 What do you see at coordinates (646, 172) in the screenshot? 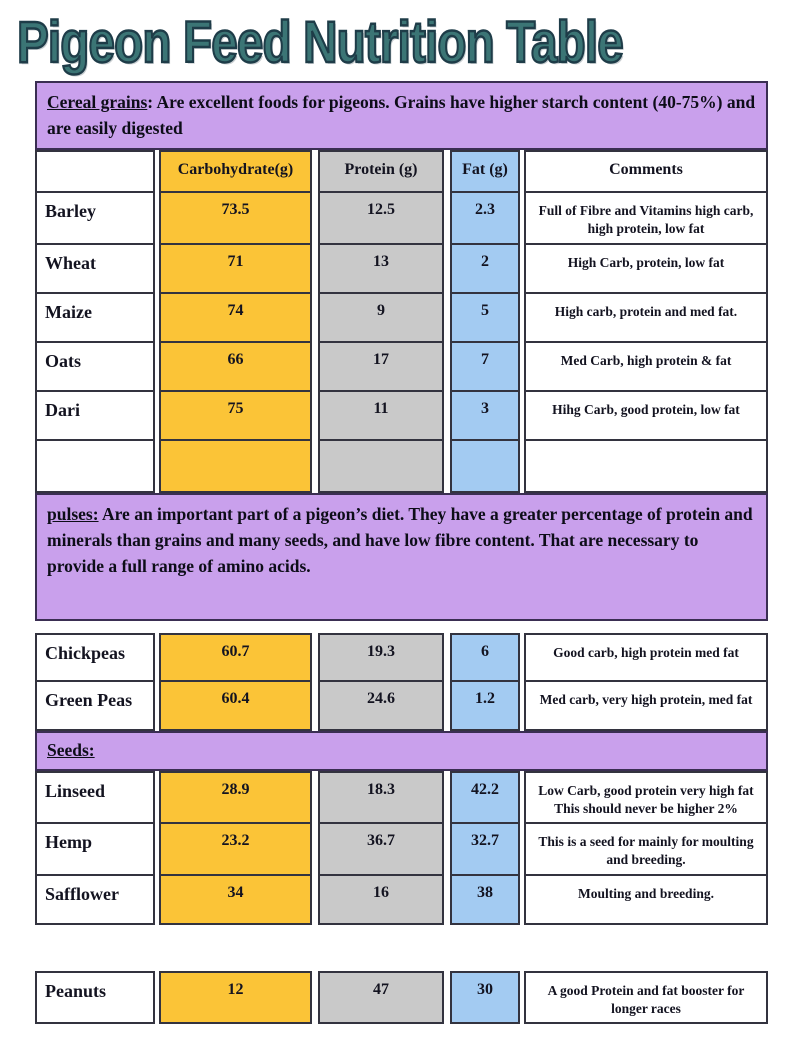
I see `column-header-comments: Comments` at bounding box center [646, 172].